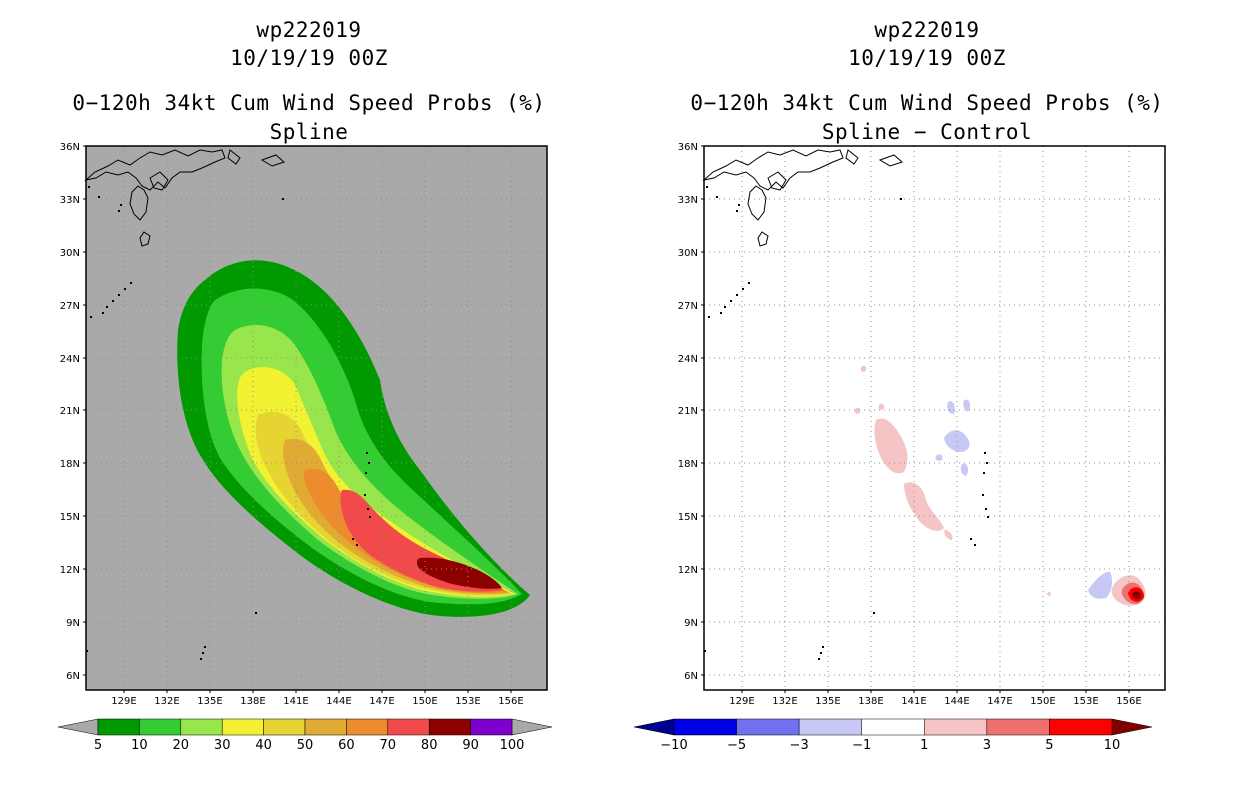 Image resolution: width=1236 pixels, height=800 pixels. What do you see at coordinates (870, 701) in the screenshot?
I see `longitude-label: 138E` at bounding box center [870, 701].